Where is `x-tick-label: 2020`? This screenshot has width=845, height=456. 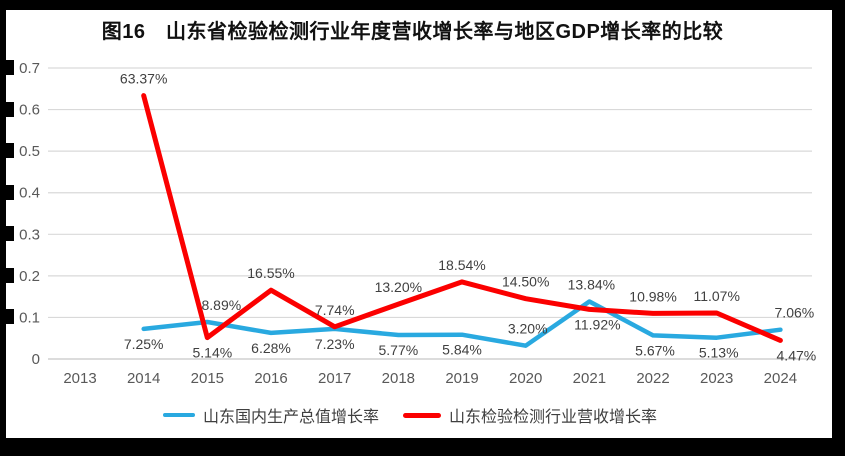 x-tick-label: 2020 is located at coordinates (525, 378).